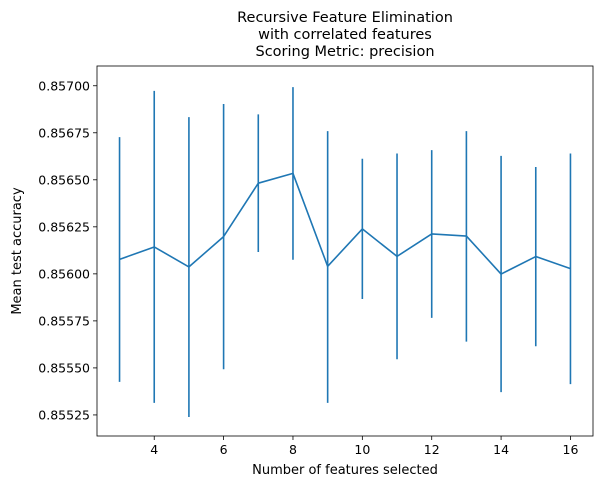  I want to click on x-tick-label: 14, so click(501, 449).